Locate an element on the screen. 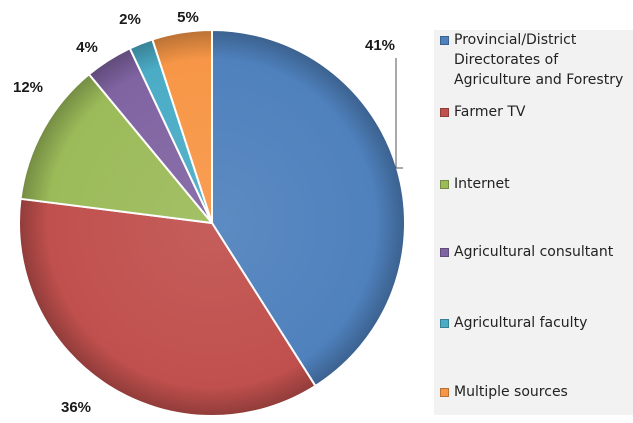 The height and width of the screenshot is (423, 633). legend-label: Multiple sources is located at coordinates (511, 392).